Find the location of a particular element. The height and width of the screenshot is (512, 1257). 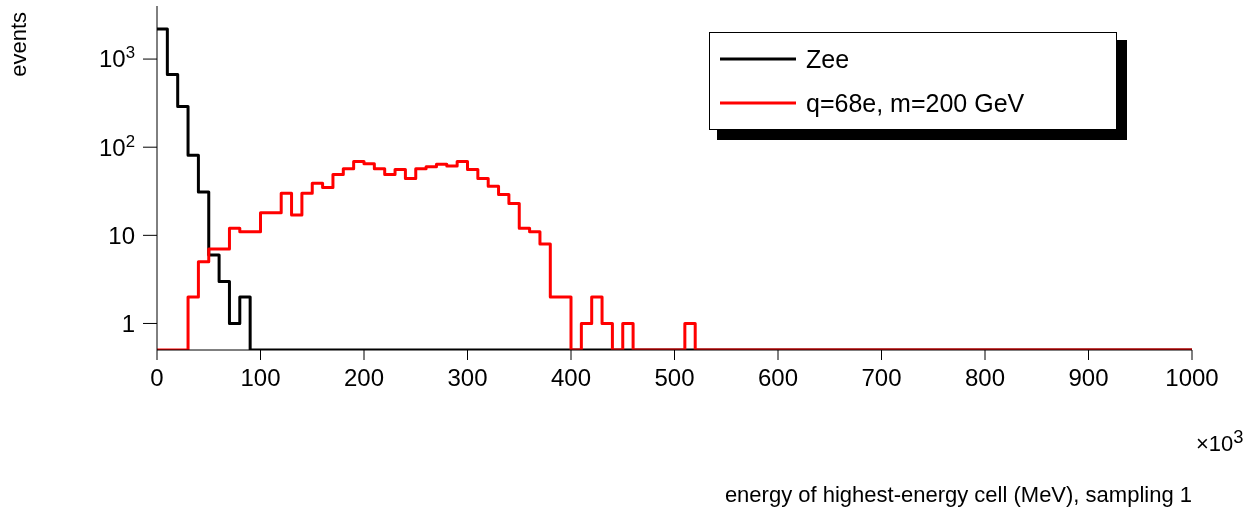

x-tick-label: 100 is located at coordinates (260, 377).